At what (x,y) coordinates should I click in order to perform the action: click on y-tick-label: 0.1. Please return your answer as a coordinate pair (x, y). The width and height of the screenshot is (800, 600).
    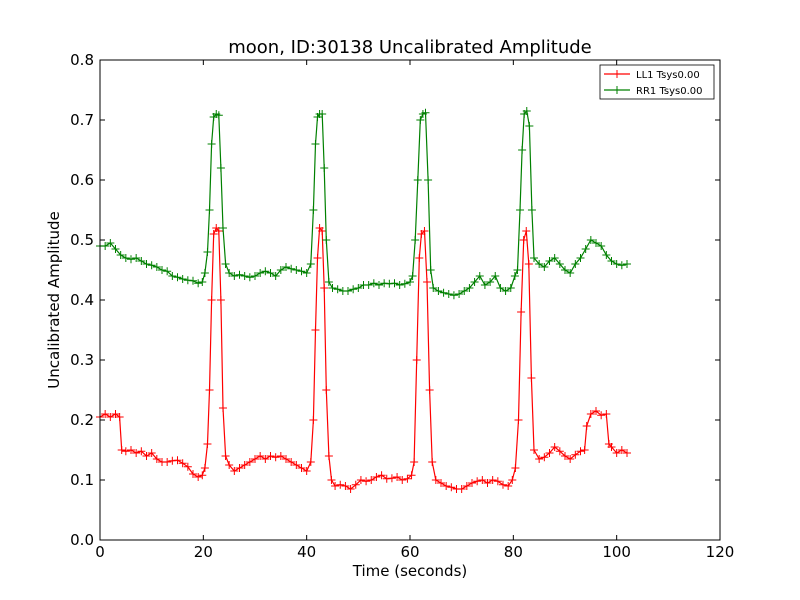
    Looking at the image, I should click on (82, 480).